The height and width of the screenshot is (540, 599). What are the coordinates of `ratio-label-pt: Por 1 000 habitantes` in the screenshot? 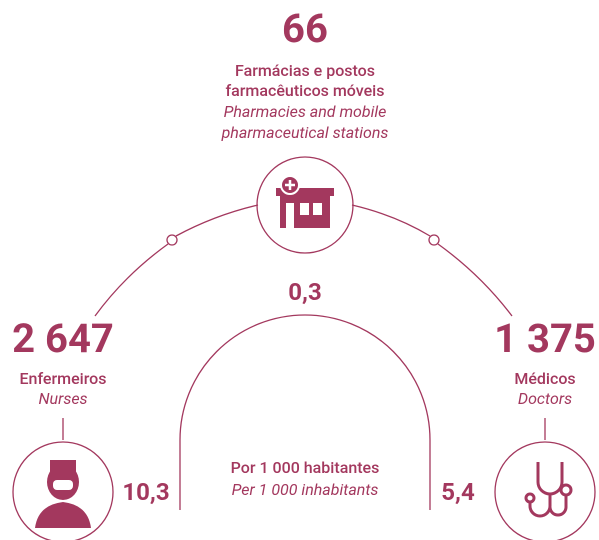 It's located at (305, 467).